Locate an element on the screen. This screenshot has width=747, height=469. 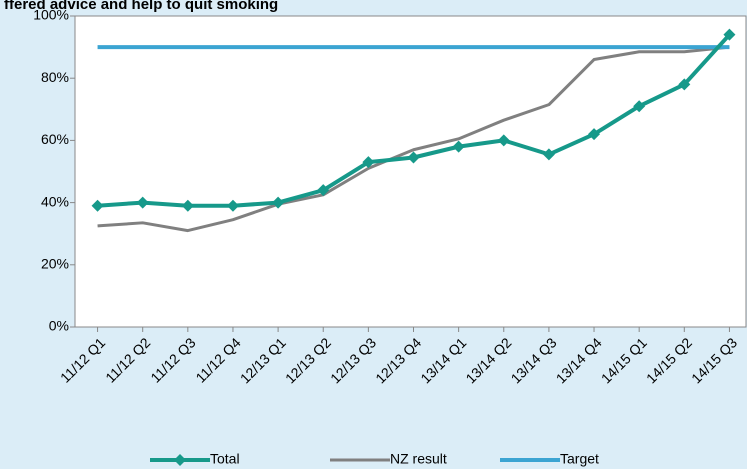
x-tick-label: 13/14 Q3 is located at coordinates (534, 360).